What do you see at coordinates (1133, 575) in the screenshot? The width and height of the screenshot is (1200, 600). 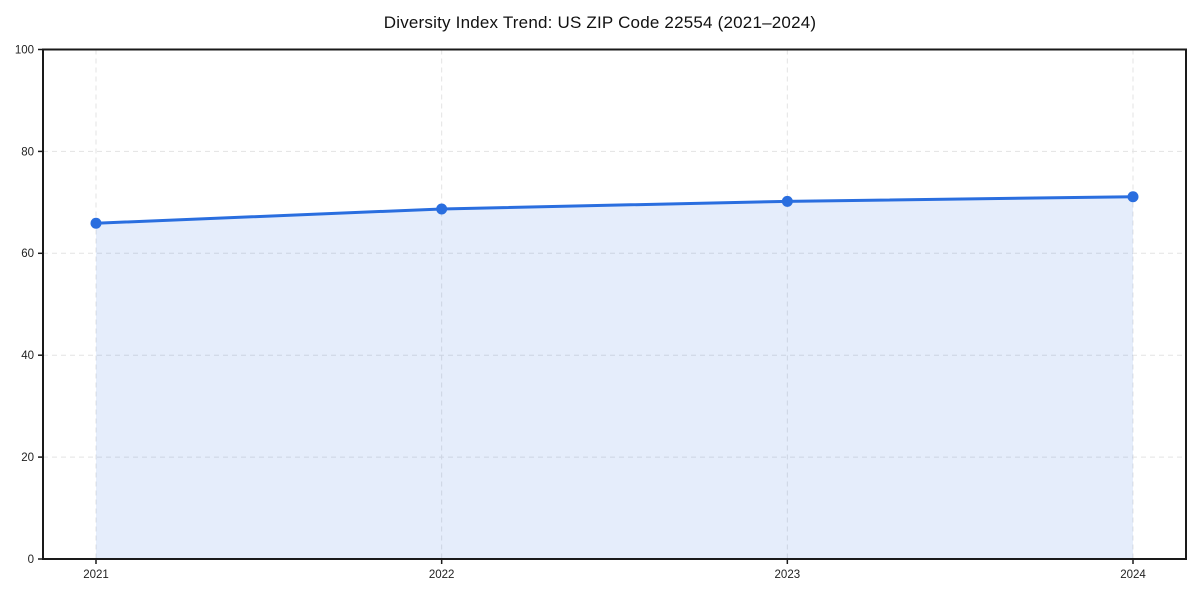 I see `x-tick-label: 2024` at bounding box center [1133, 575].